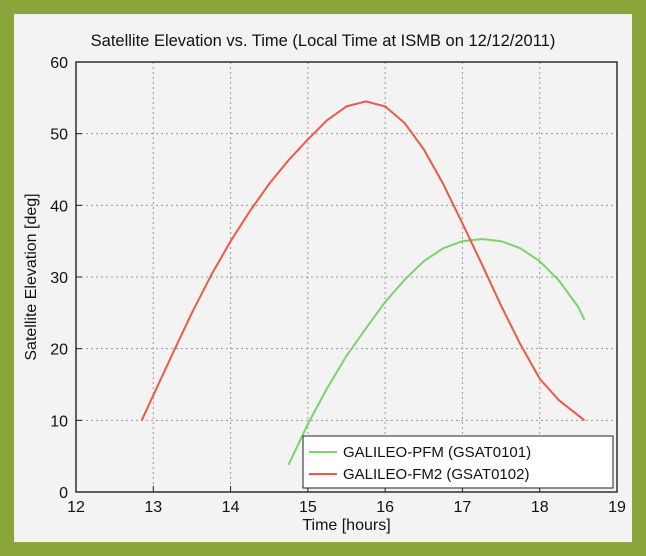 The height and width of the screenshot is (556, 646). What do you see at coordinates (59, 350) in the screenshot?
I see `y-tick-label: 20` at bounding box center [59, 350].